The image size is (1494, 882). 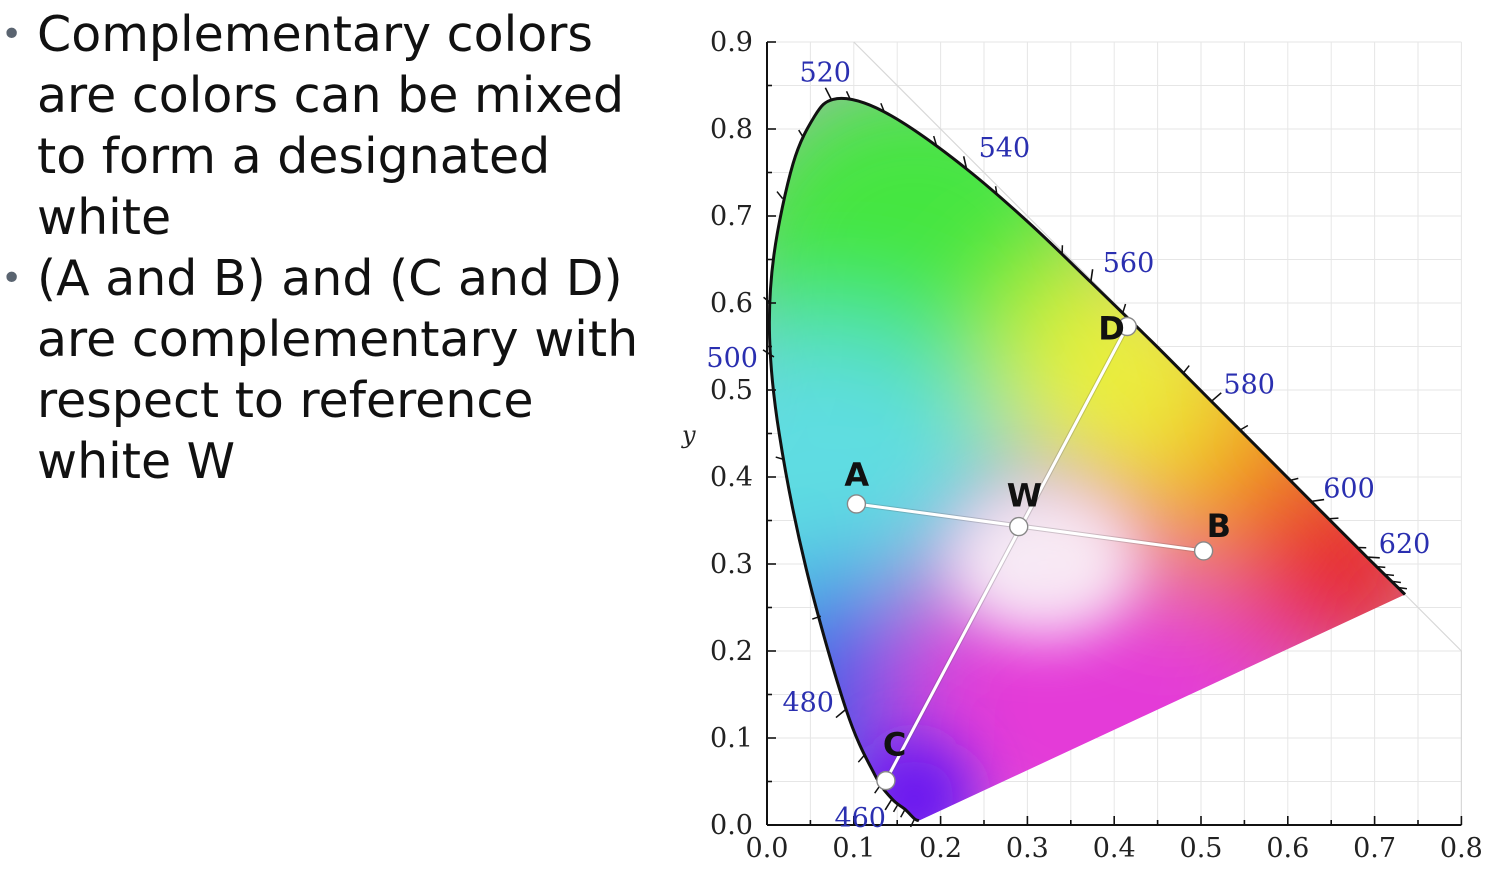 What do you see at coordinates (1024, 496) in the screenshot?
I see `point-label-W: W` at bounding box center [1024, 496].